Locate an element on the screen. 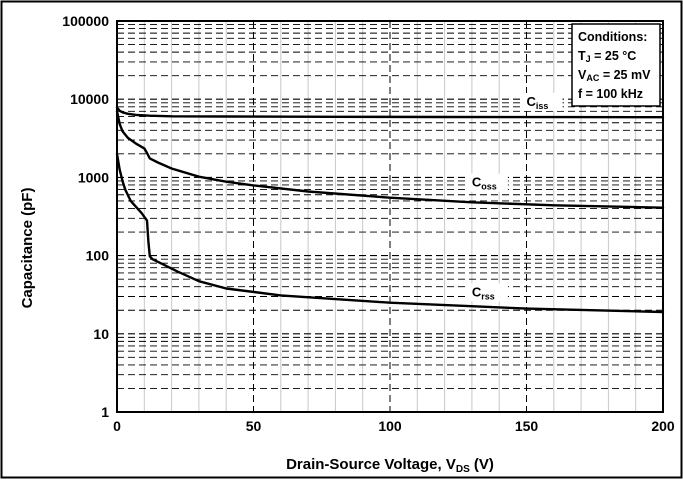  series-label-bg-rss is located at coordinates (487, 292).